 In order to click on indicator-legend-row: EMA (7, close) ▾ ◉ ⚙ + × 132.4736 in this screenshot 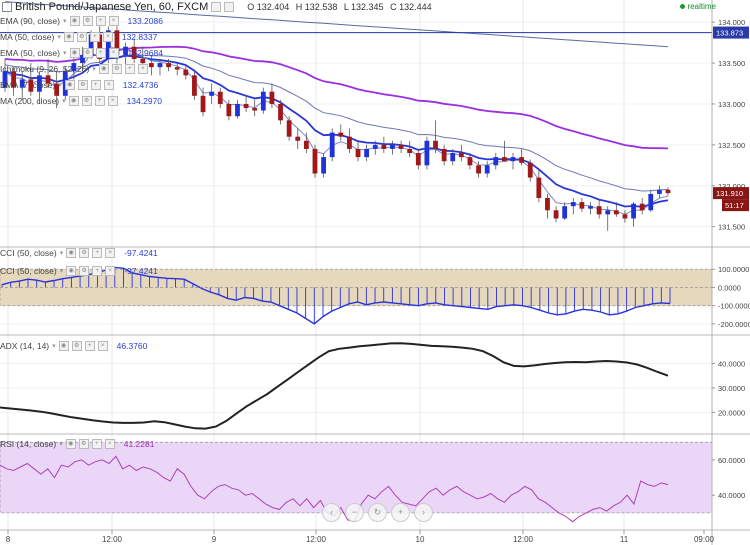, I will do `click(79, 85)`.